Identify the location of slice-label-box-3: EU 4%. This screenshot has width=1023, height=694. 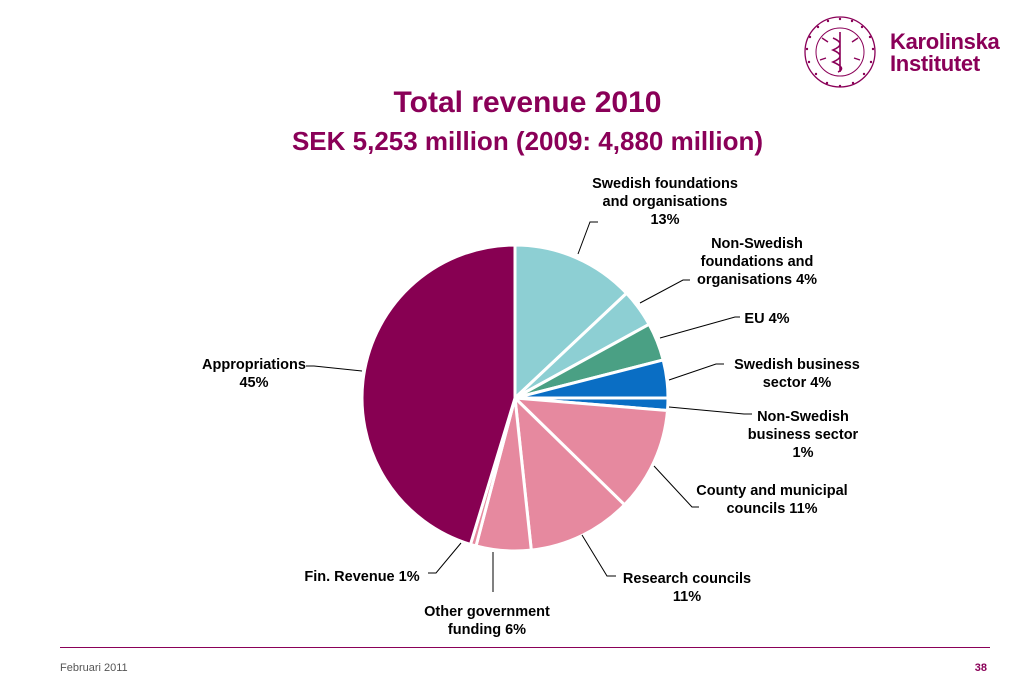
(767, 319).